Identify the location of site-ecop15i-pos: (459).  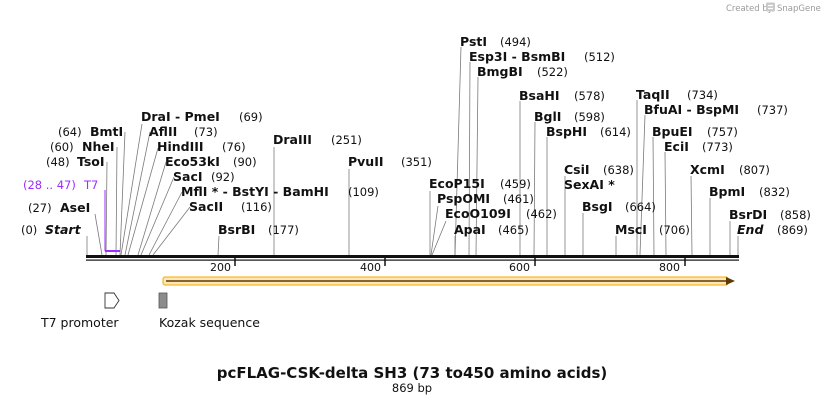
(515, 184).